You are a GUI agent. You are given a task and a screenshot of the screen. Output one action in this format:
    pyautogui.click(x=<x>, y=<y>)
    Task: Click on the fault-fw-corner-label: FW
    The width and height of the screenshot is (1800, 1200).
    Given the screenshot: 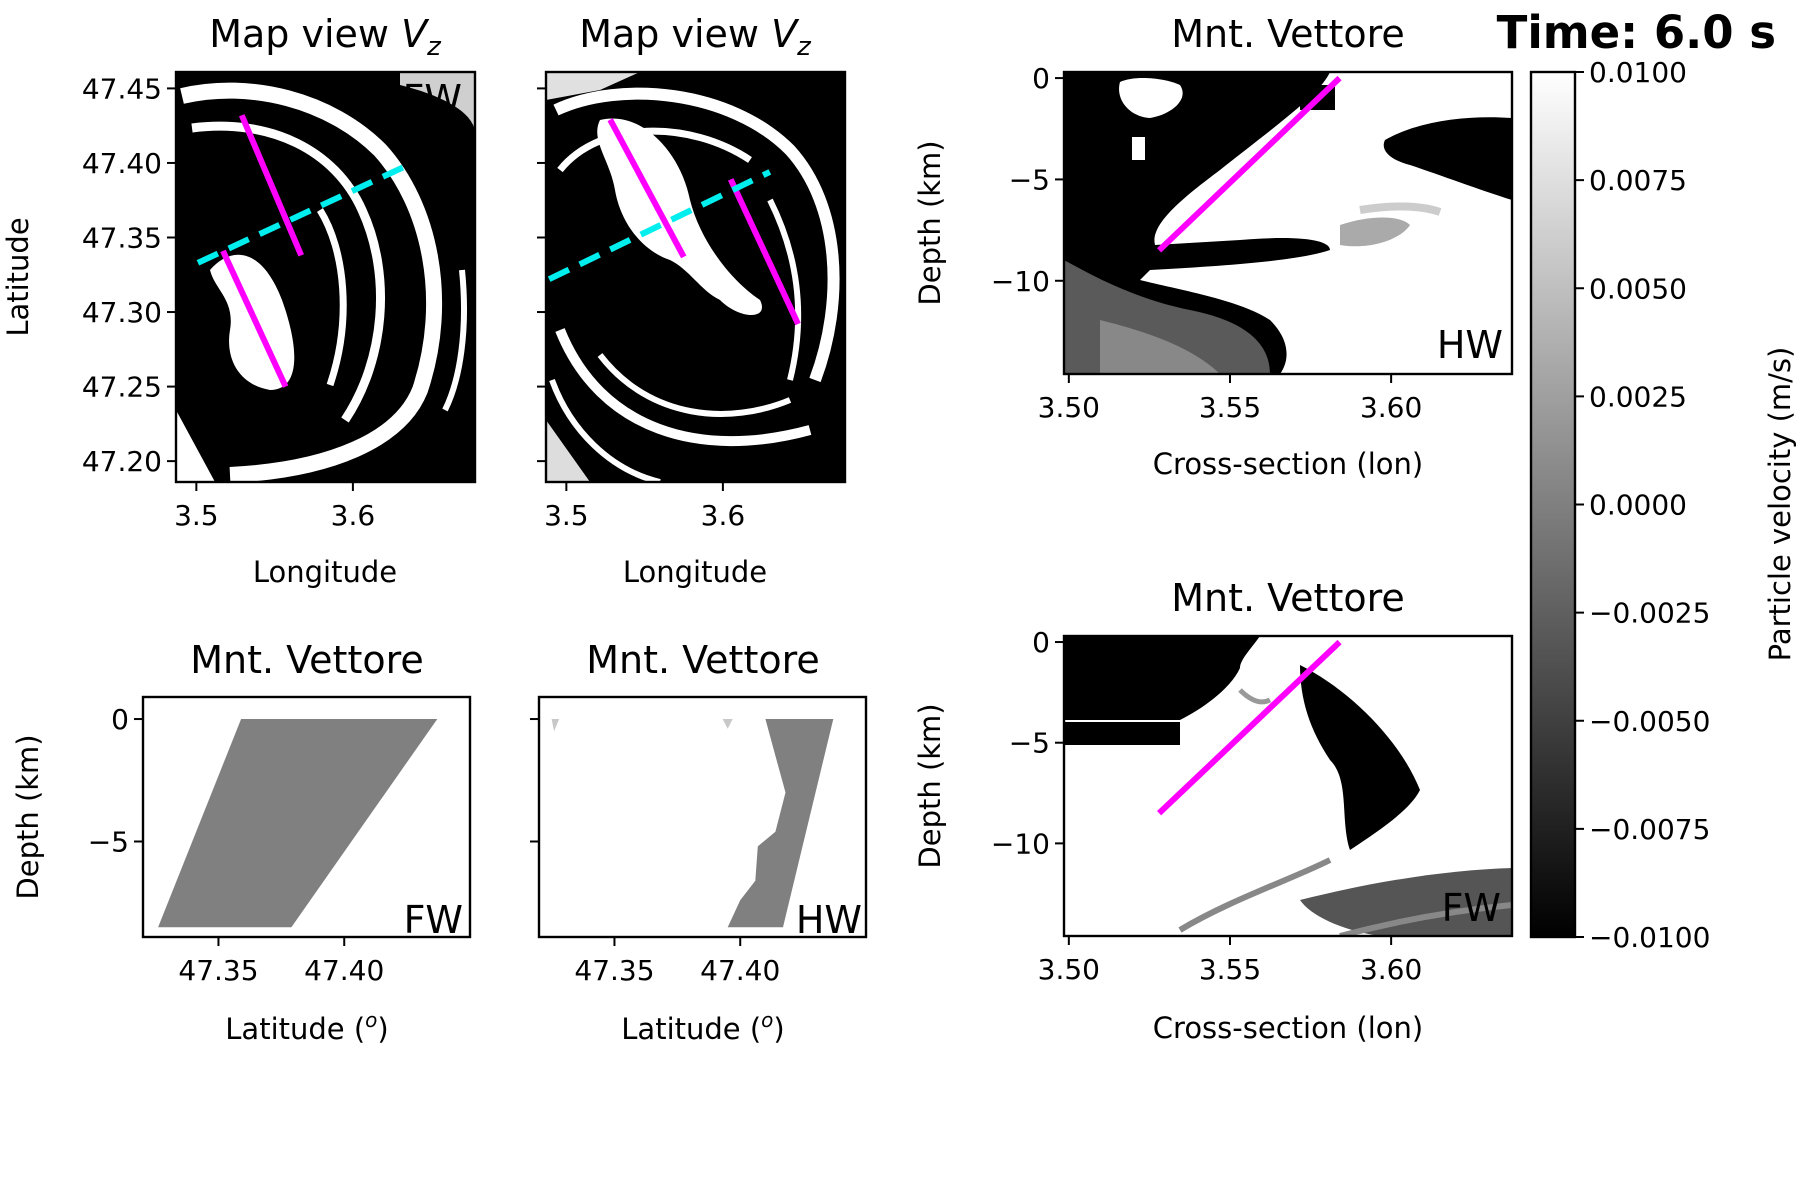 What is the action you would take?
    pyautogui.click(x=433, y=920)
    